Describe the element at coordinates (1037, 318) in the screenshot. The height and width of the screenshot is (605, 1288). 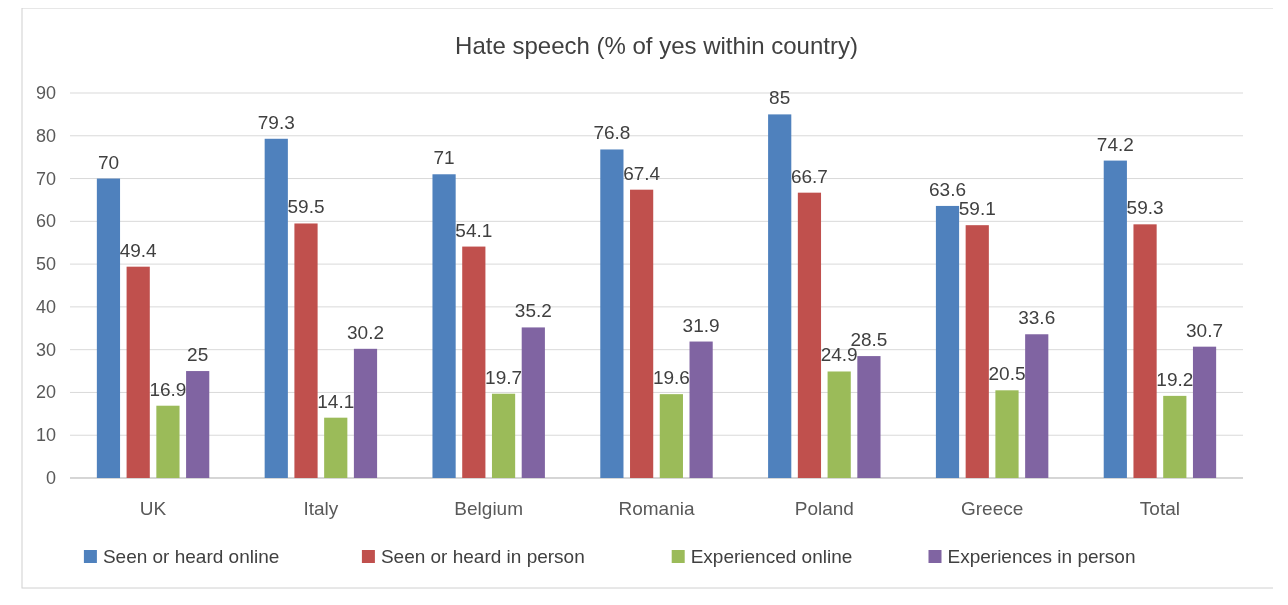
I see `data-label: 33.6` at that location.